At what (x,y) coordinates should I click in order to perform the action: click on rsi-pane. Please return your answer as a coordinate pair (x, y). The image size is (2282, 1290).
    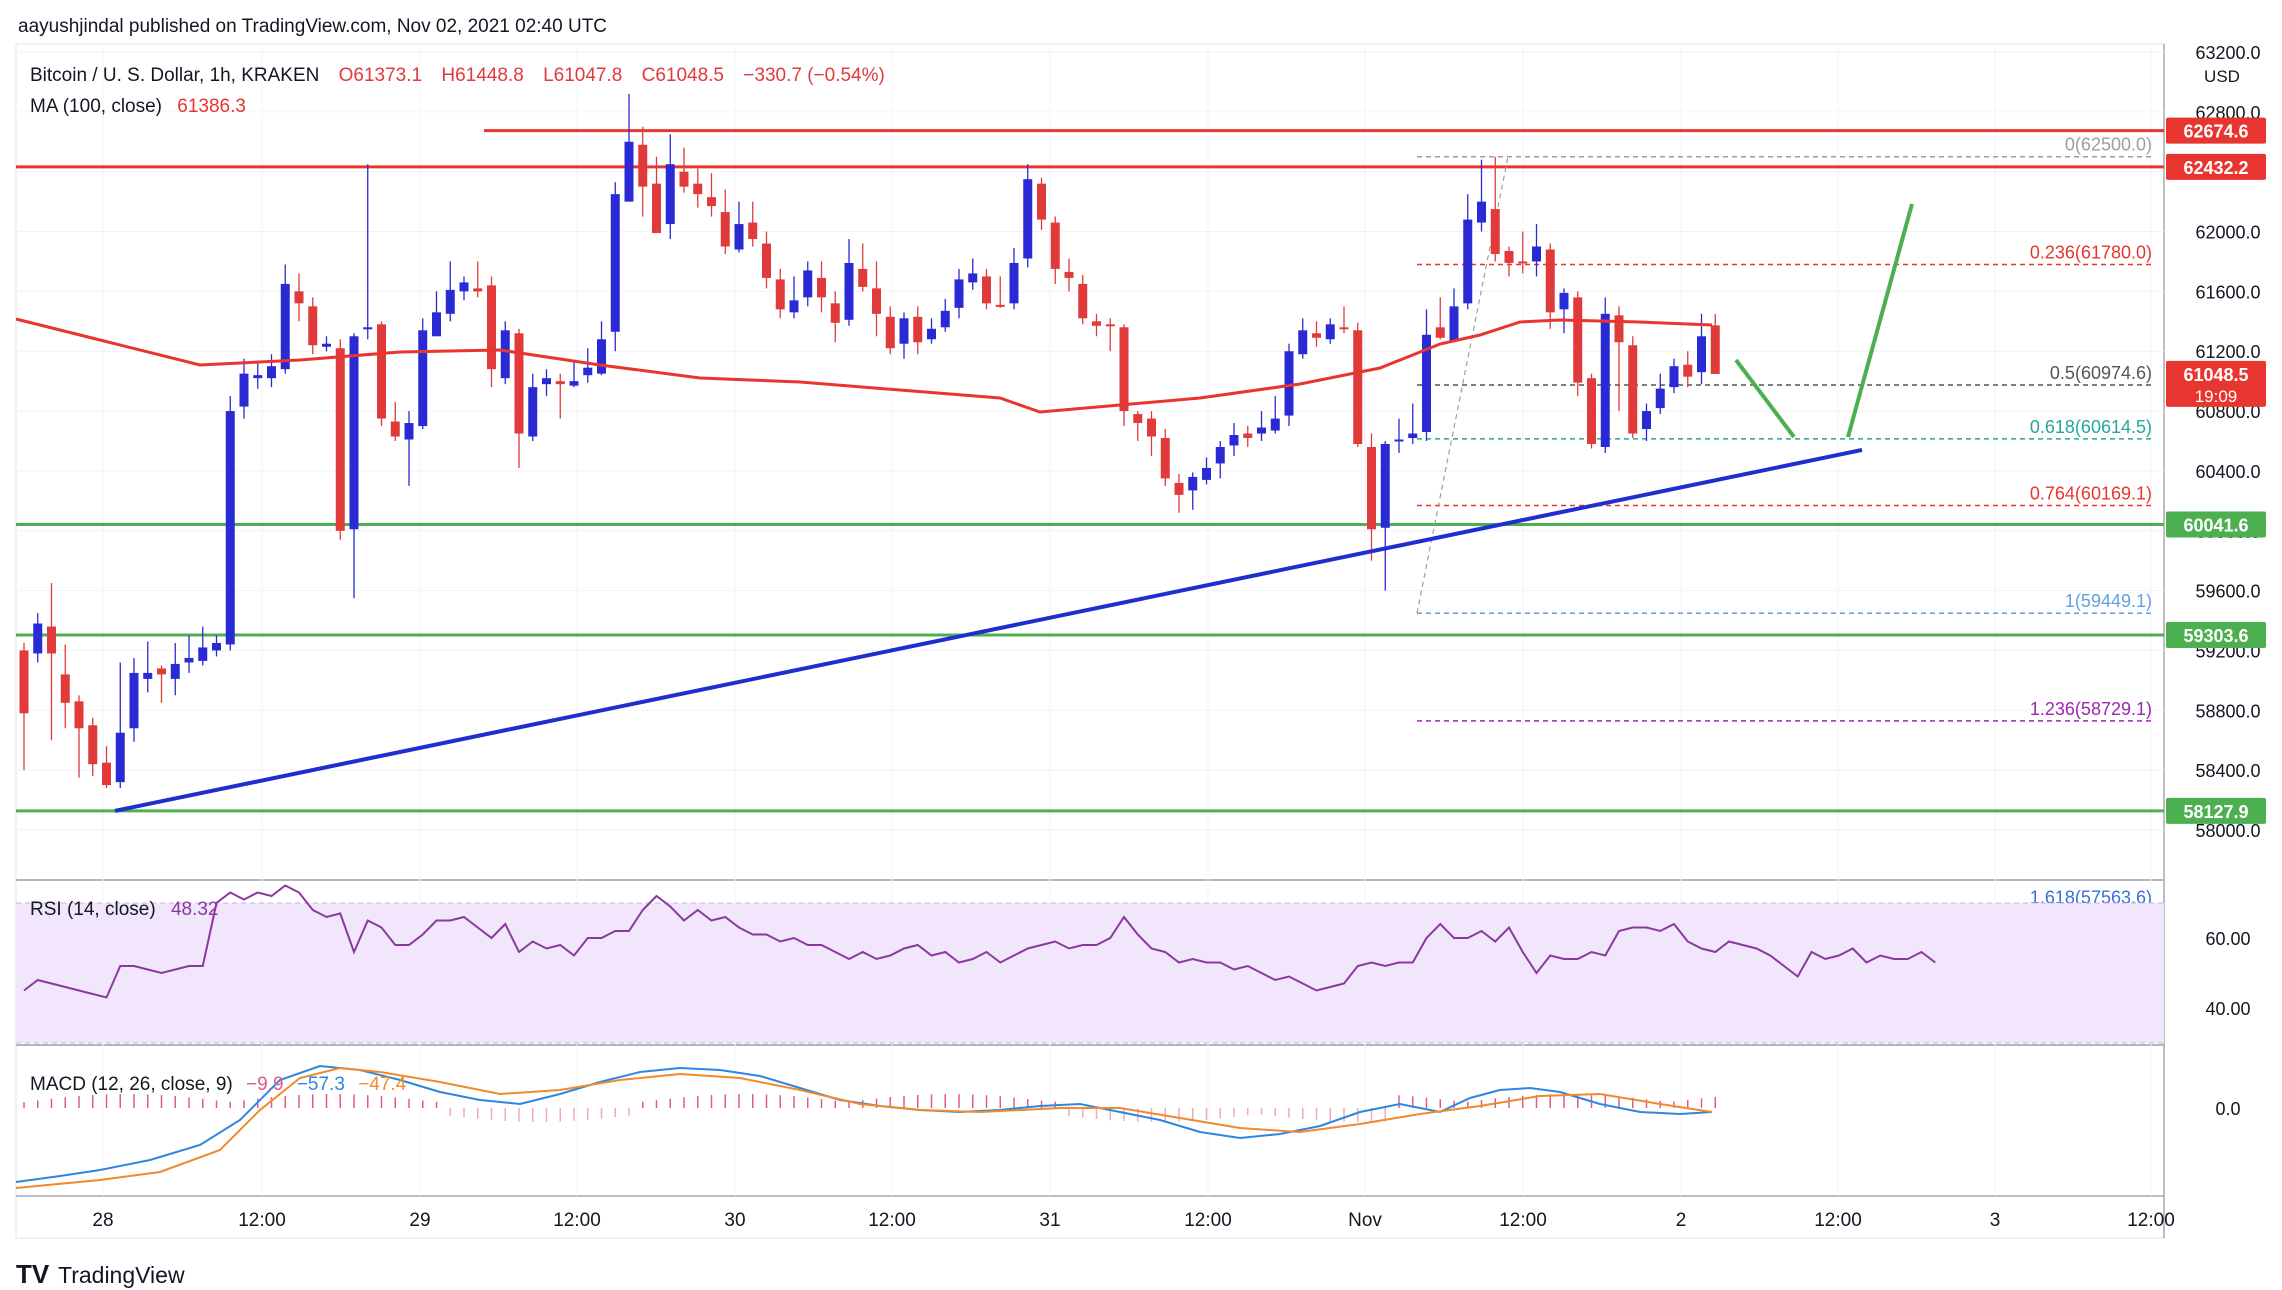
    Looking at the image, I should click on (1090, 964).